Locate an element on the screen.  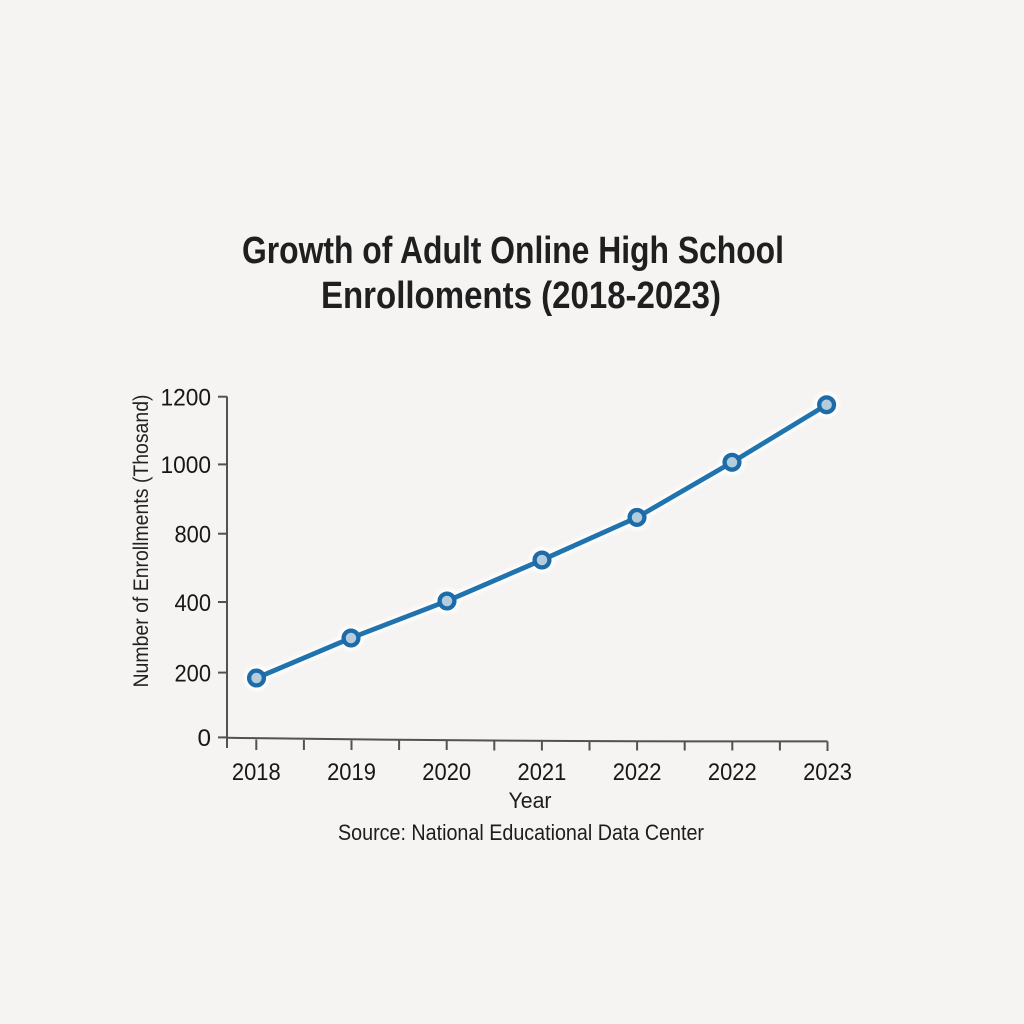
svg-text: 0 is located at coordinates (205, 738).